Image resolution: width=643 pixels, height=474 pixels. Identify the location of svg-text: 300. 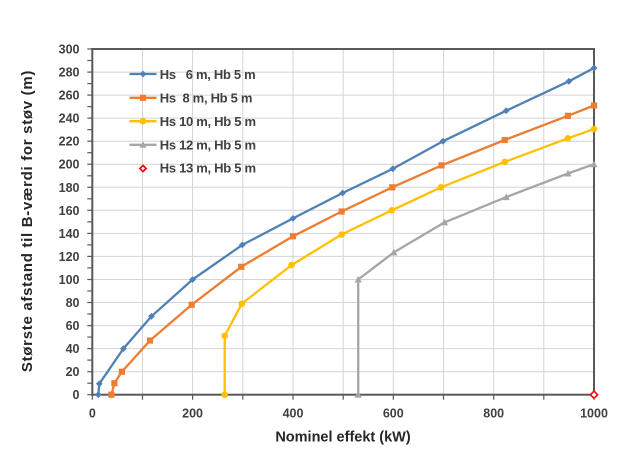
(69, 50).